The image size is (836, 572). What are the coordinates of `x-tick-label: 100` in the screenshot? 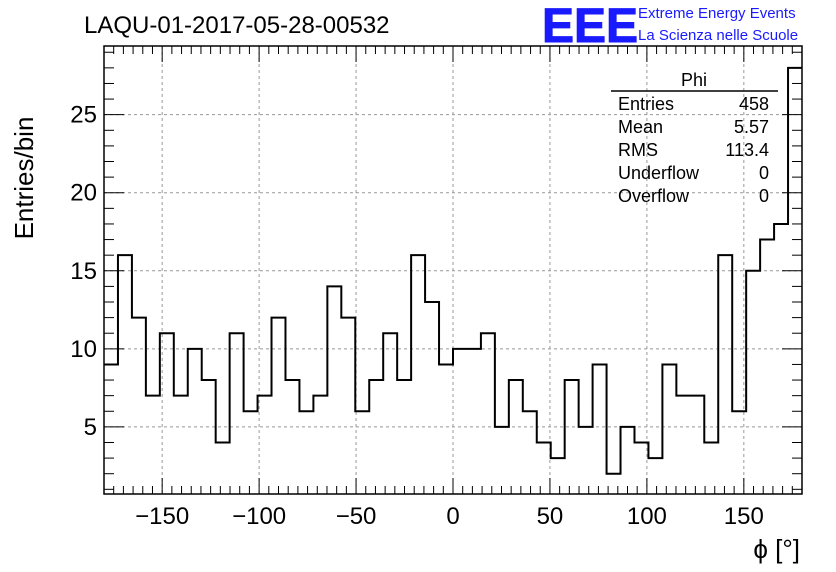 It's located at (647, 516).